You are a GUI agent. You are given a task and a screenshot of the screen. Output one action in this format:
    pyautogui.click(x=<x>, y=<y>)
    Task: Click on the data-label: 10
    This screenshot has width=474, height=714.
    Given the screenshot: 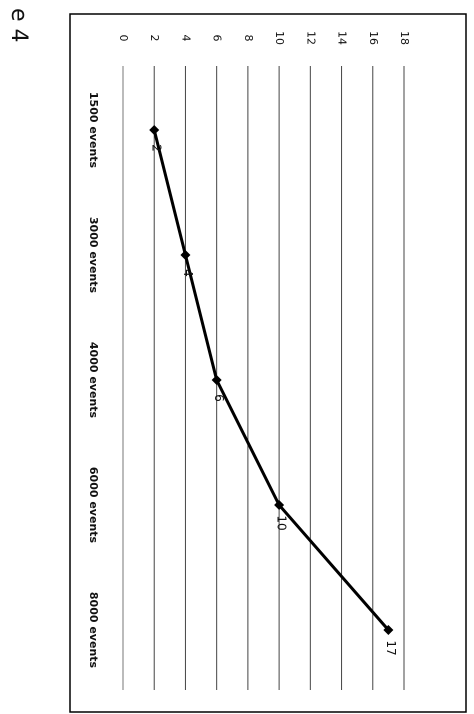 What is the action you would take?
    pyautogui.click(x=282, y=522)
    